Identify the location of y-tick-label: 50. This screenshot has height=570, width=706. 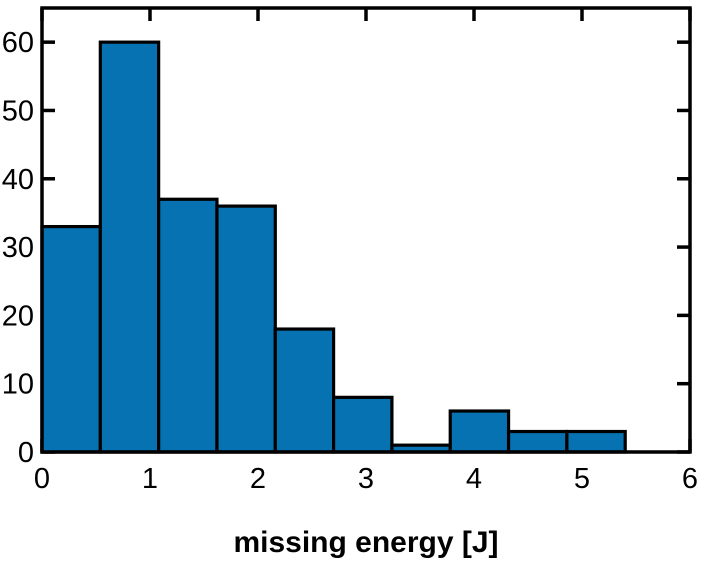
(18, 111).